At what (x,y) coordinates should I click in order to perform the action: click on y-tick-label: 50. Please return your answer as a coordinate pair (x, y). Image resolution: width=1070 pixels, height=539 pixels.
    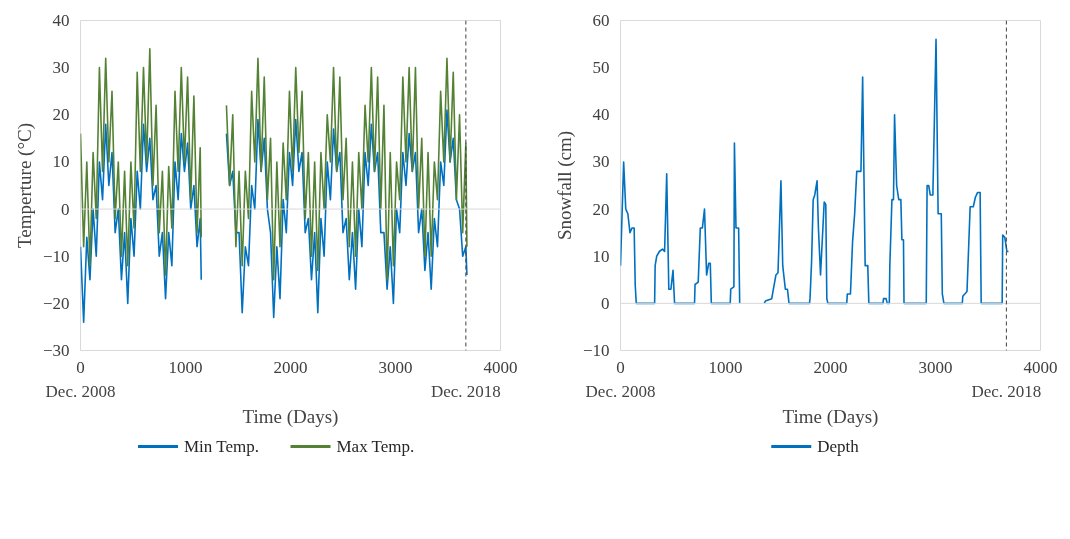
    Looking at the image, I should click on (601, 68).